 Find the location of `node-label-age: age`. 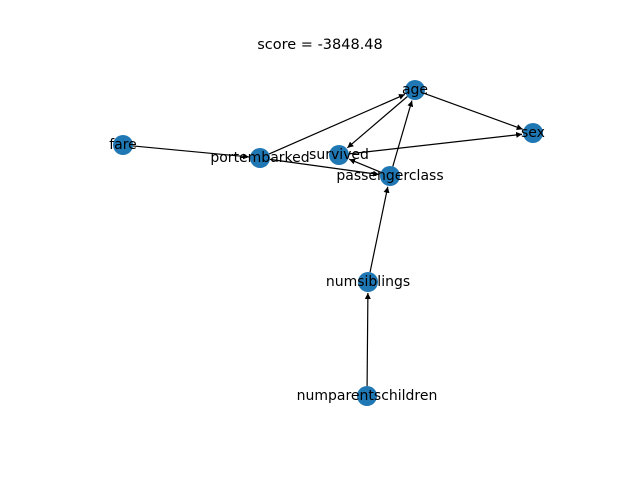

node-label-age: age is located at coordinates (415, 90).